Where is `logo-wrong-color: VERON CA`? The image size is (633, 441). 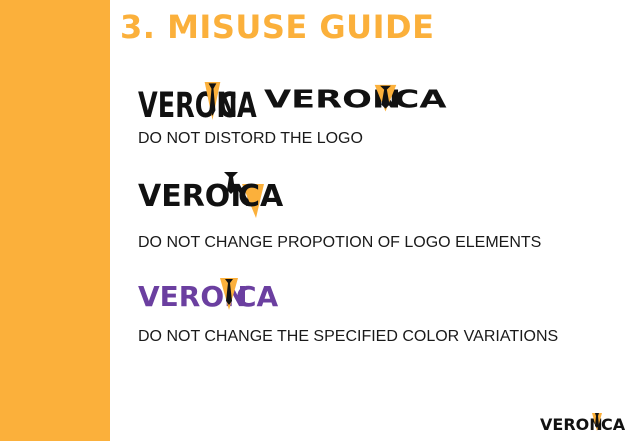
logo-wrong-color: VERON CA is located at coordinates (208, 295).